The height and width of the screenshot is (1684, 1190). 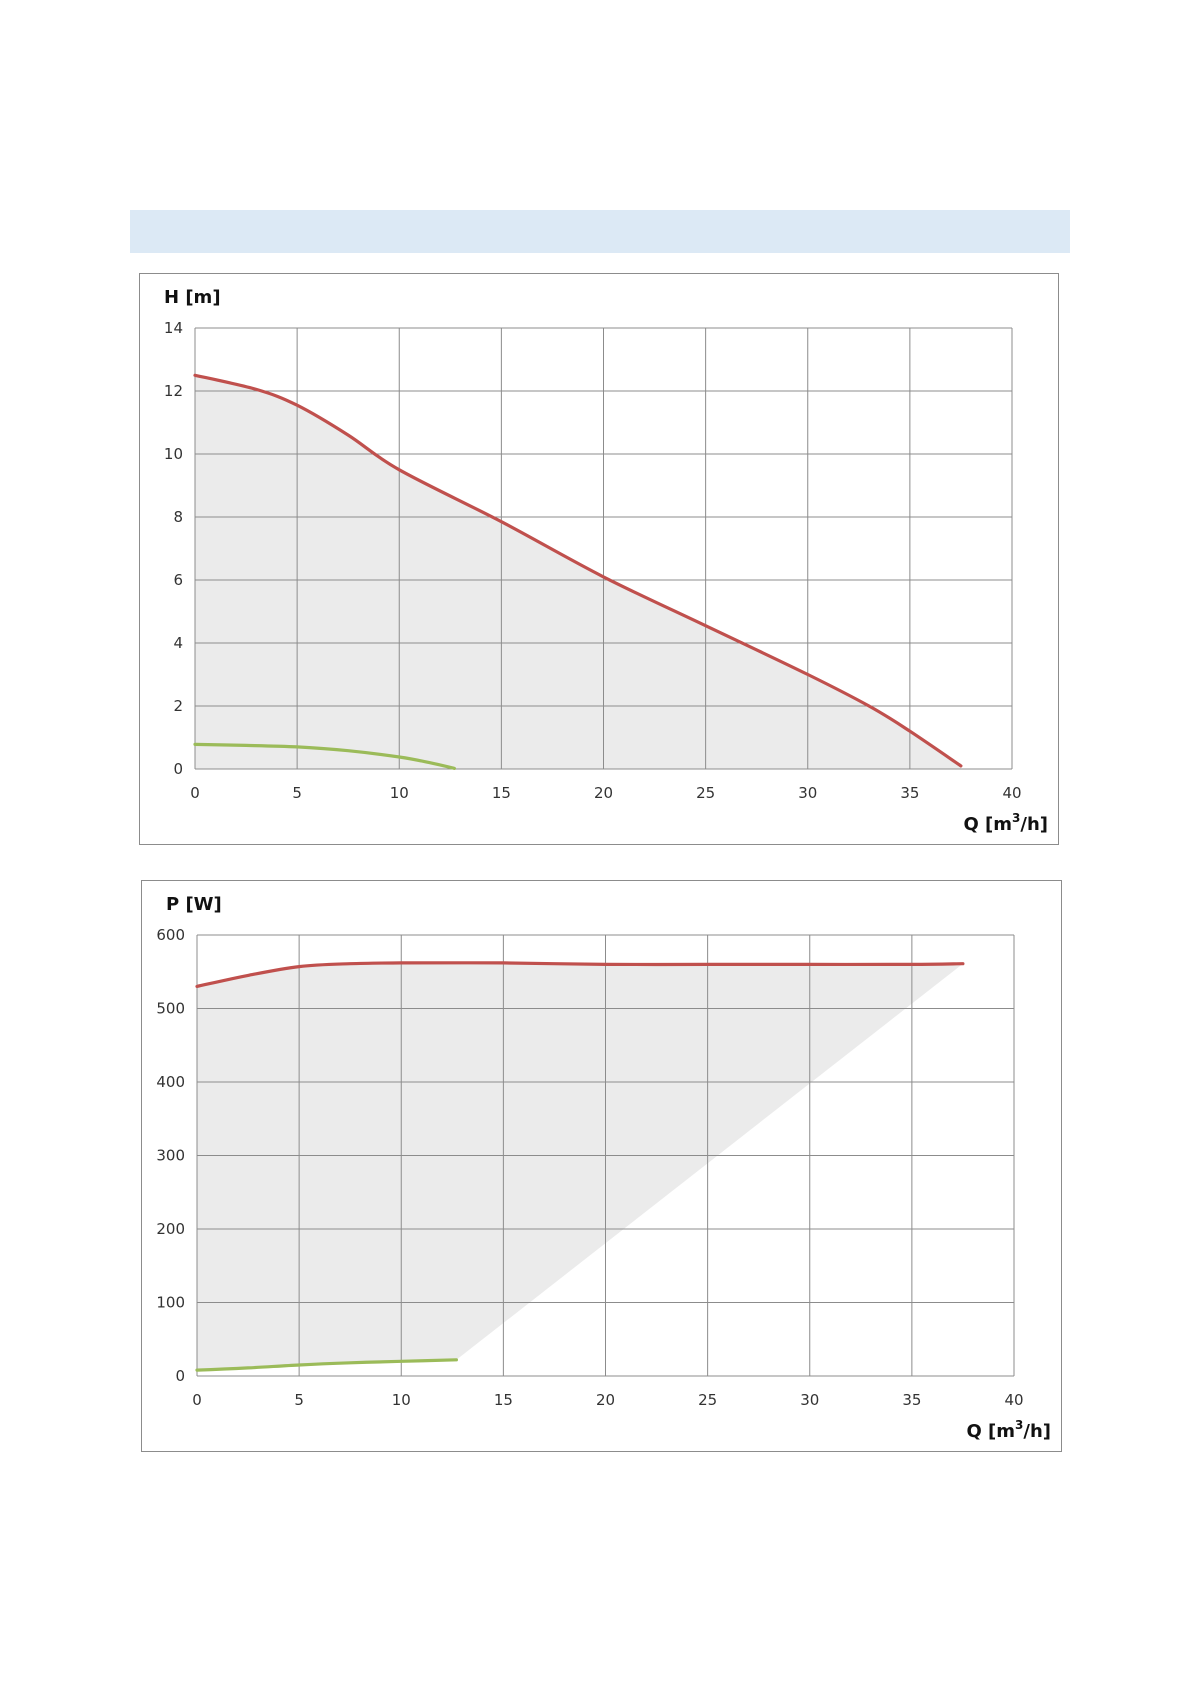 I want to click on y-axis-label: P [W], so click(x=194, y=904).